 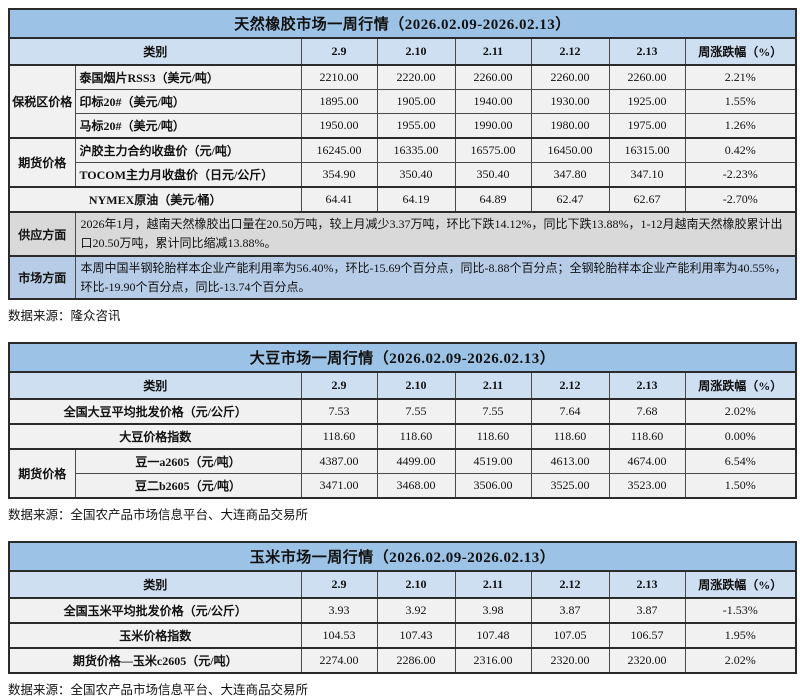 What do you see at coordinates (647, 635) in the screenshot?
I see `value-cell: 106.57` at bounding box center [647, 635].